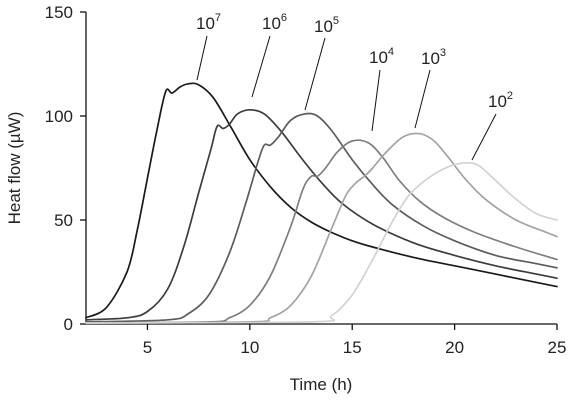 This screenshot has width=570, height=401. Describe the element at coordinates (326, 25) in the screenshot. I see `series-label-10e5: 105` at that location.